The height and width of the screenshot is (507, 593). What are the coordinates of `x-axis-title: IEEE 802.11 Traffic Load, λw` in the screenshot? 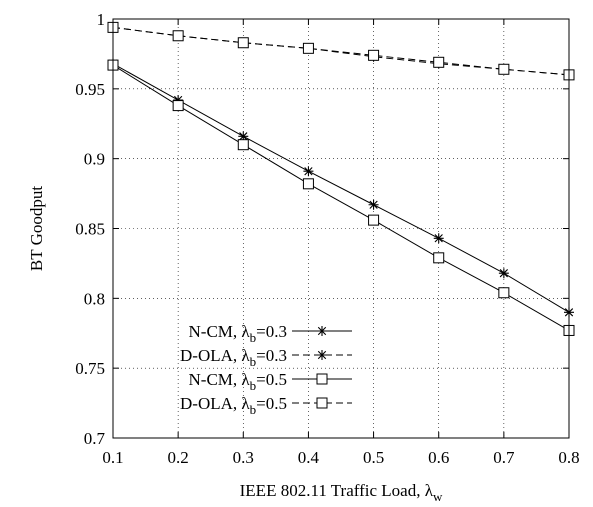 It's located at (341, 492).